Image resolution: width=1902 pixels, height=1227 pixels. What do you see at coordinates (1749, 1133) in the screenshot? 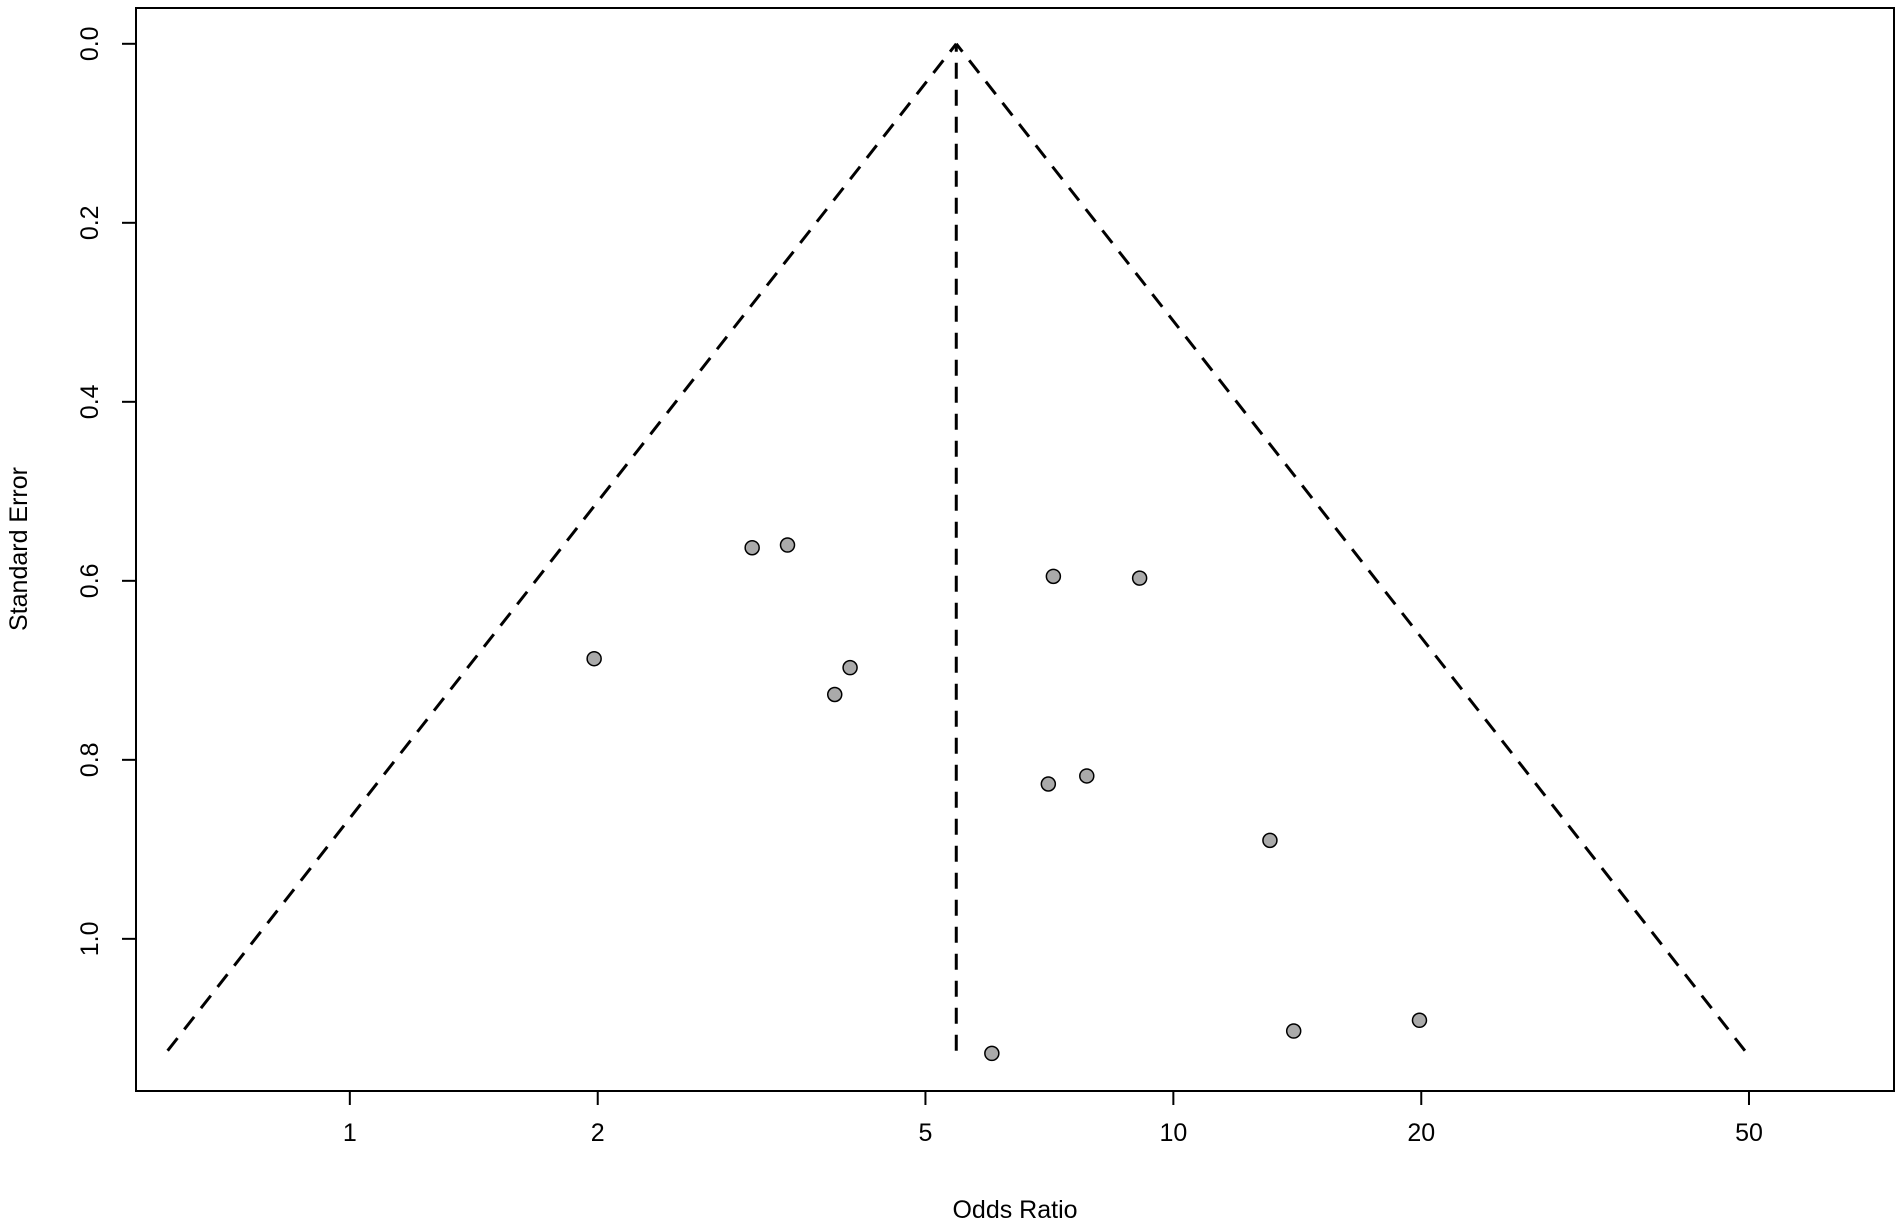
I see `x-tick-label: 50` at bounding box center [1749, 1133].